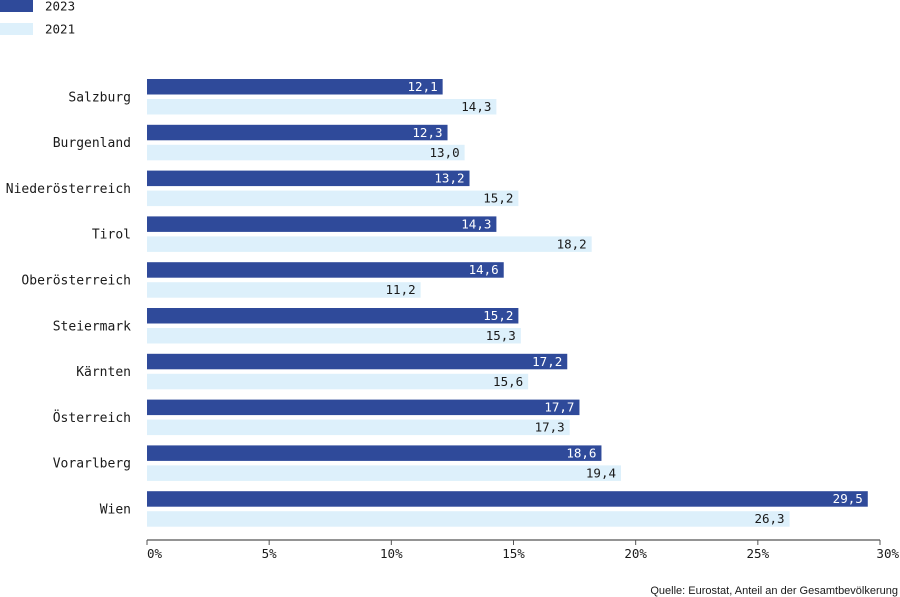 The height and width of the screenshot is (597, 900). What do you see at coordinates (92, 417) in the screenshot?
I see `category-label-7: Österreich` at bounding box center [92, 417].